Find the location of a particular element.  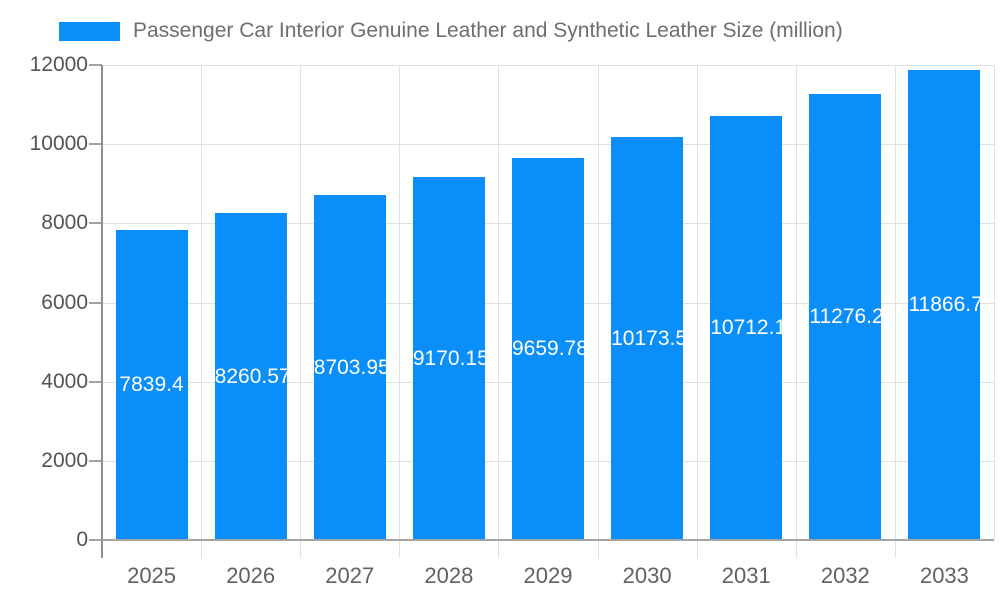

bar-value-label: 9170.15 is located at coordinates (448, 358).